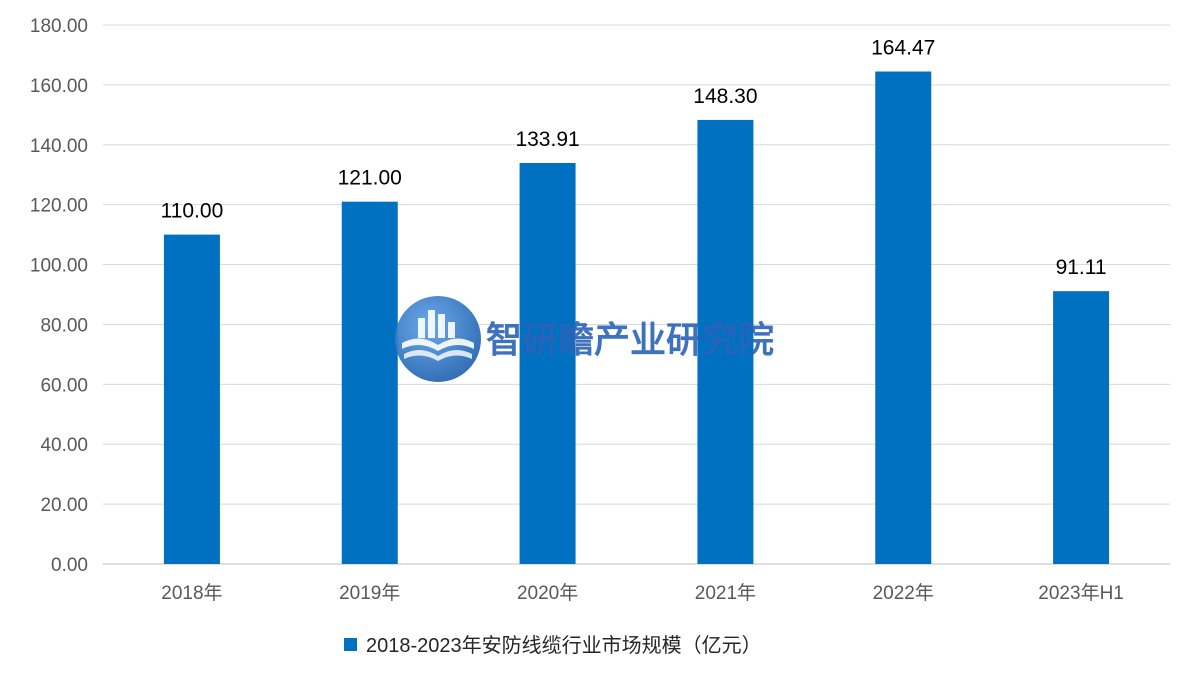 The image size is (1195, 683). What do you see at coordinates (438, 339) in the screenshot?
I see `logo-building-book-icon` at bounding box center [438, 339].